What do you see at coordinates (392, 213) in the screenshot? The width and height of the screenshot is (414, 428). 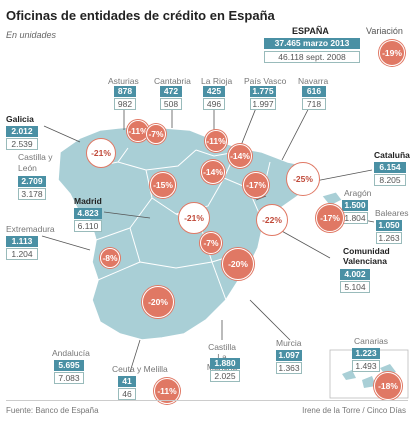 I see `region-name-baleares: Baleares` at bounding box center [392, 213].